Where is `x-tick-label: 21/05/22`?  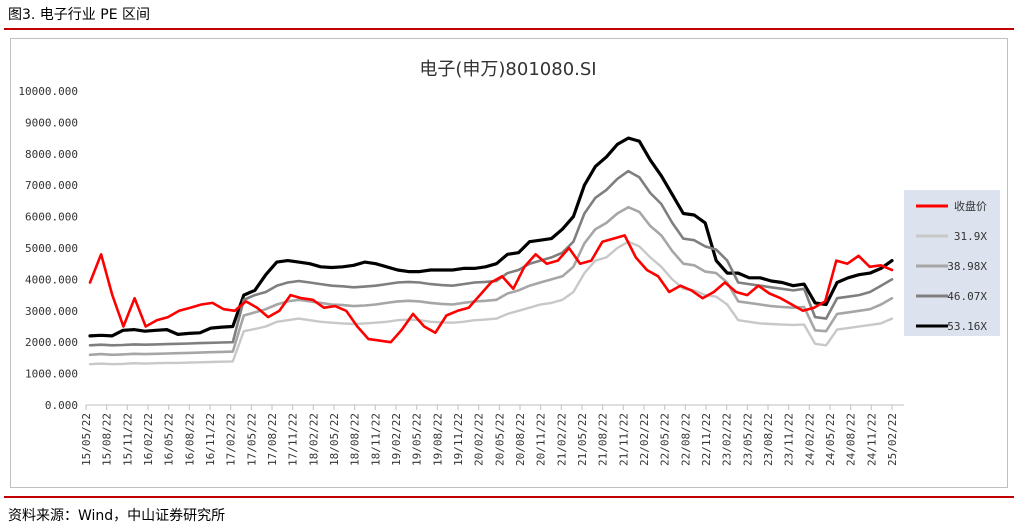 x-tick-label: 21/05/22 is located at coordinates (582, 439).